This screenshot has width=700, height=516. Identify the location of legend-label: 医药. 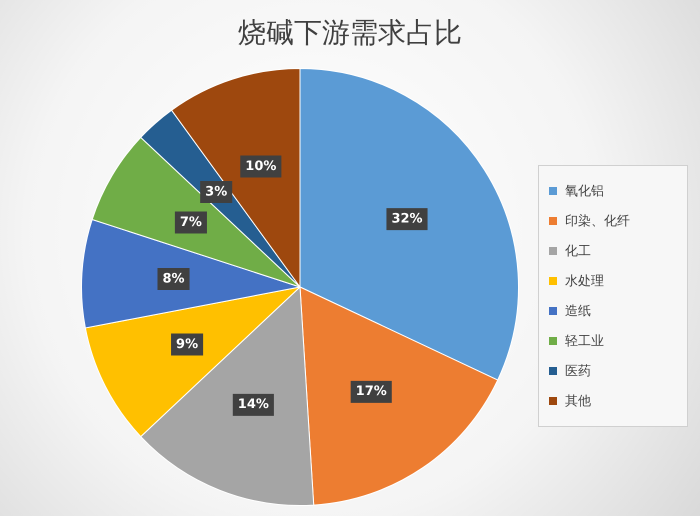
(578, 371).